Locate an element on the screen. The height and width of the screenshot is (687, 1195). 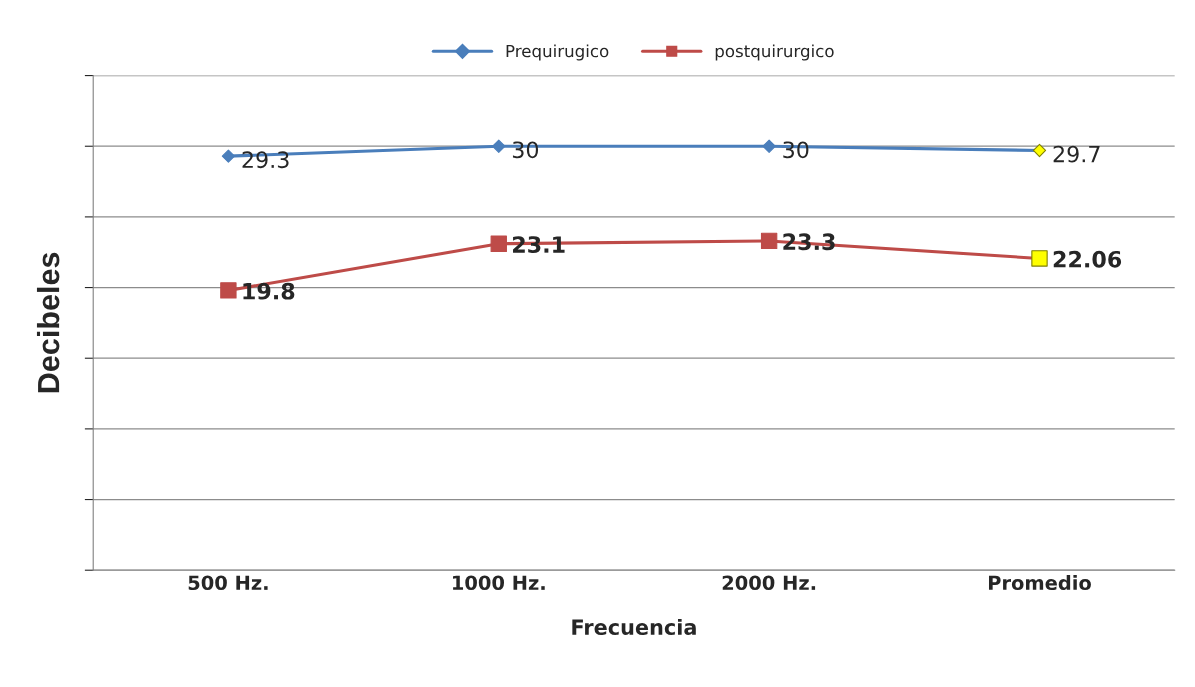
x-tick-label: 1000 Hz. is located at coordinates (499, 583).